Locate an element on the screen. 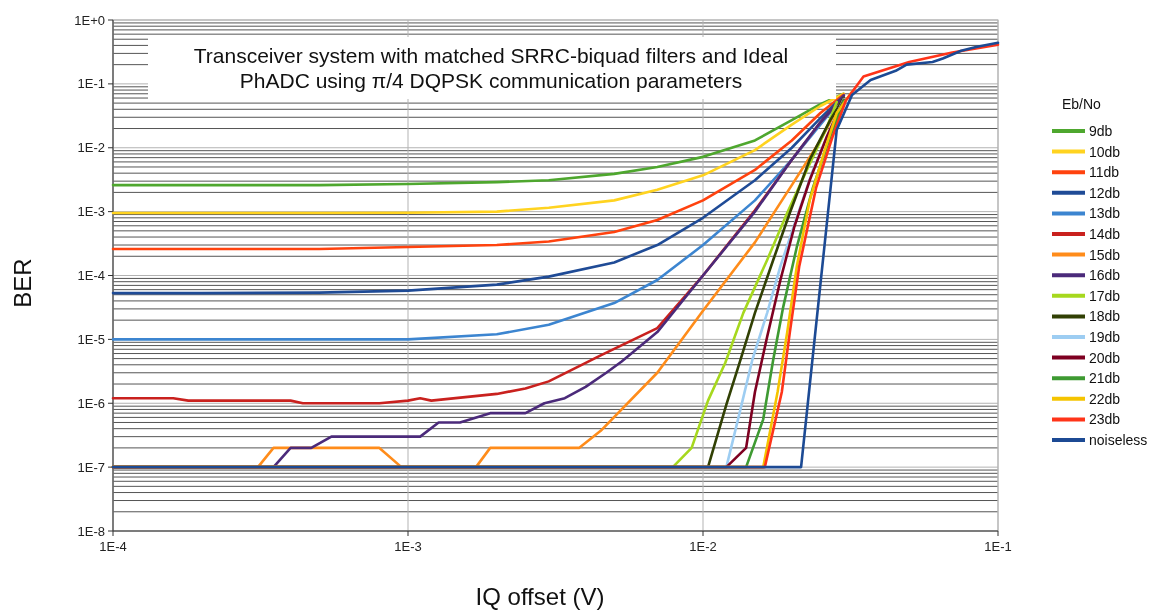  y-tick-label: 1E-4 is located at coordinates (91, 276).